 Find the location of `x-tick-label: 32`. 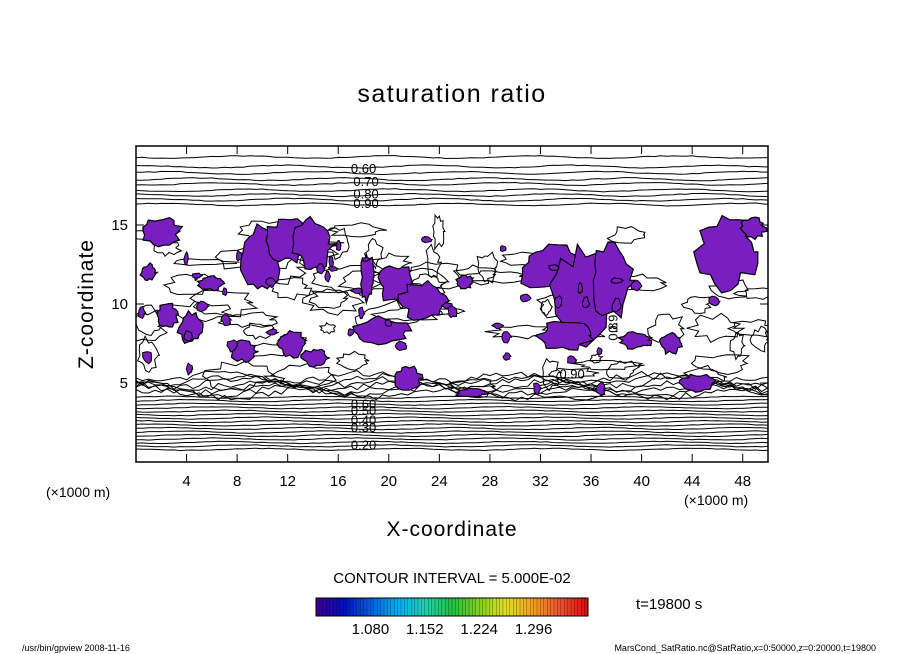

x-tick-label: 32 is located at coordinates (540, 481).